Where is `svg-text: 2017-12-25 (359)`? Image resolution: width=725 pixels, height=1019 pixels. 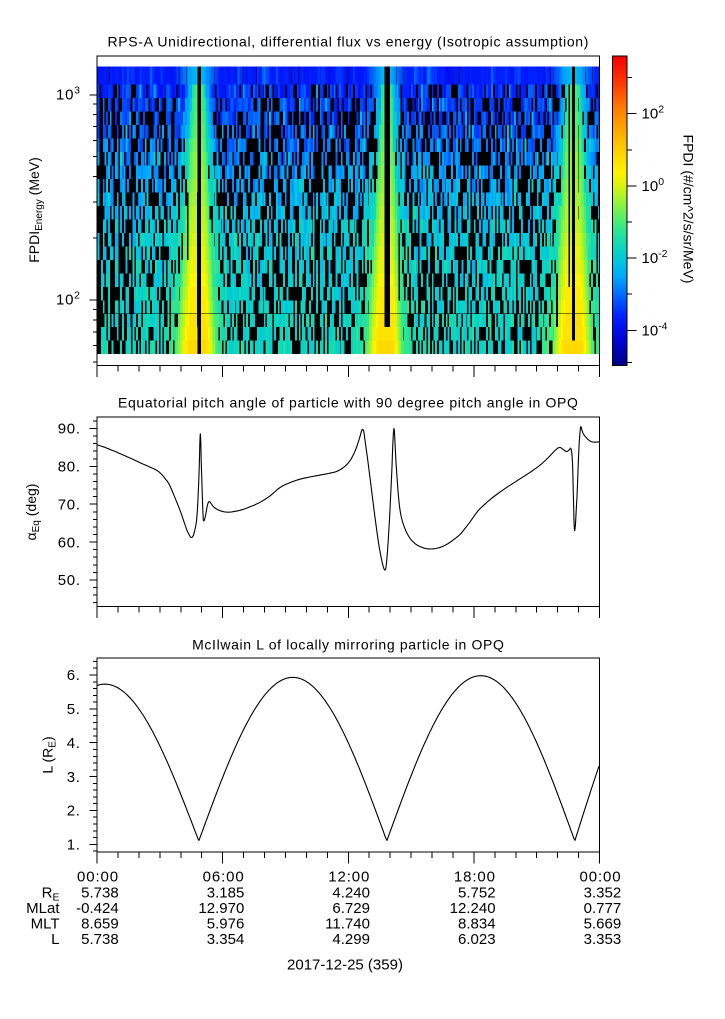 svg-text: 2017-12-25 (359) is located at coordinates (345, 965).